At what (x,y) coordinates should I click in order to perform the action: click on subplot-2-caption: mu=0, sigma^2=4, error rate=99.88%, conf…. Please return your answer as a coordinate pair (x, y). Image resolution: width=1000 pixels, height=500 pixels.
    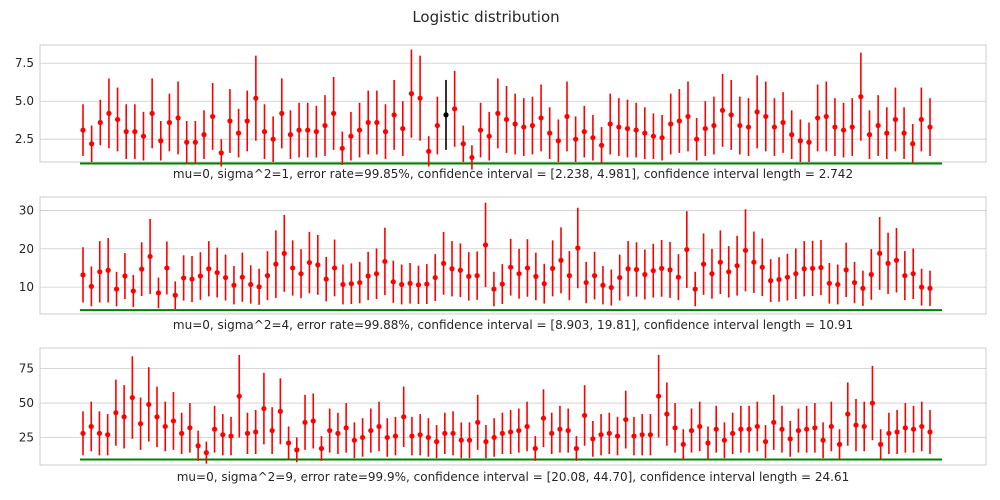
    Looking at the image, I should click on (513, 325).